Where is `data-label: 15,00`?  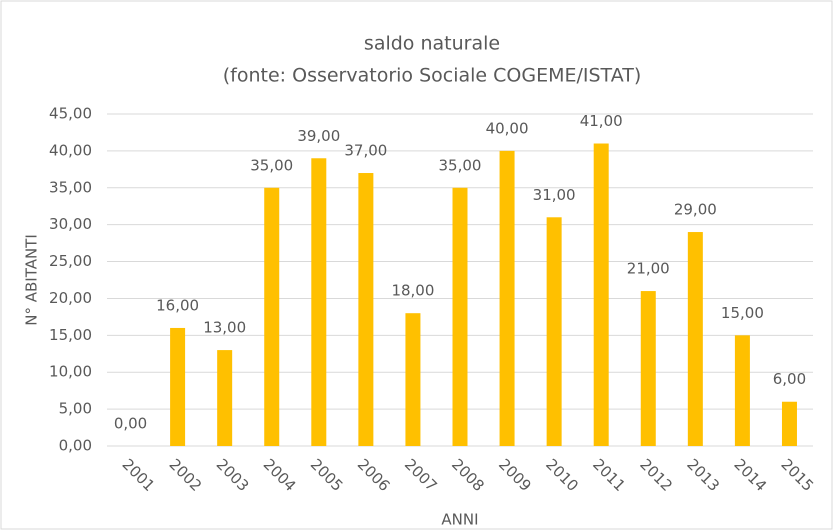 data-label: 15,00 is located at coordinates (742, 313).